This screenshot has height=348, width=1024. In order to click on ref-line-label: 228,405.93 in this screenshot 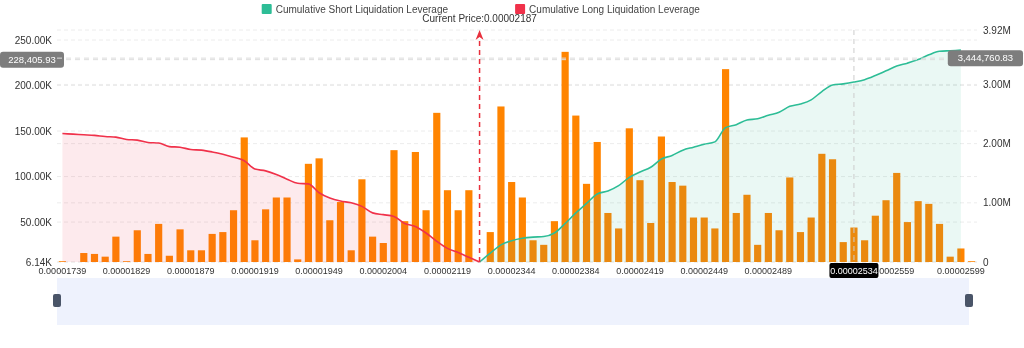, I will do `click(32, 59)`.